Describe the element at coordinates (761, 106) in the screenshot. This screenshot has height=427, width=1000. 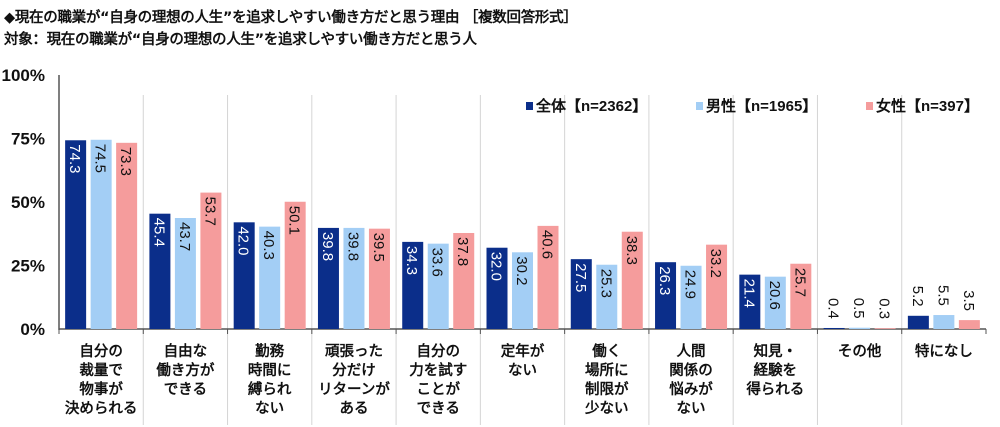
I see `legend-label: 男性【n=1965】` at that location.